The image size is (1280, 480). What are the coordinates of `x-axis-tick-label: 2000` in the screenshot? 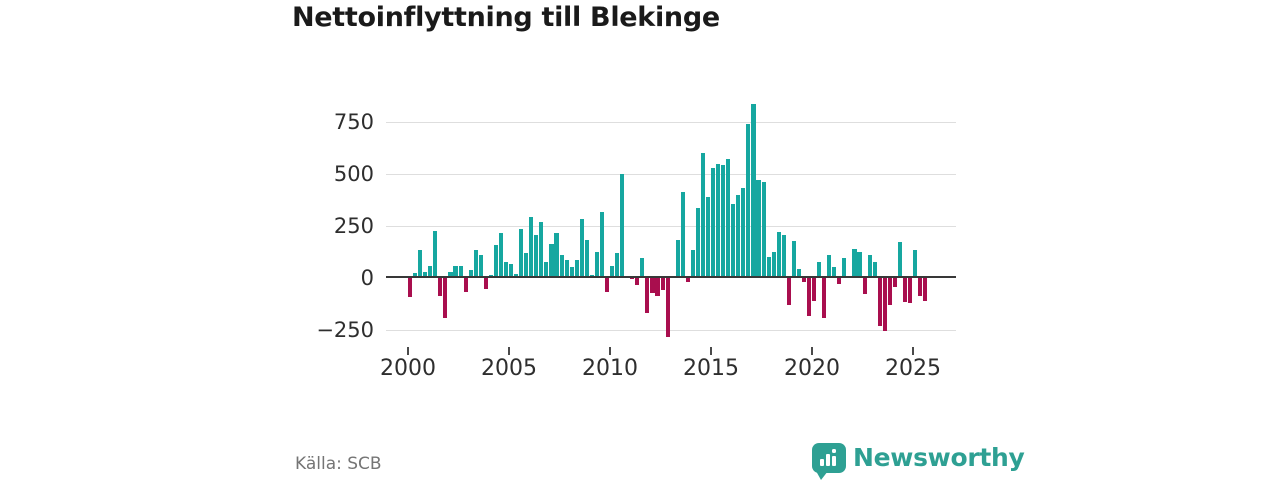 It's located at (408, 368).